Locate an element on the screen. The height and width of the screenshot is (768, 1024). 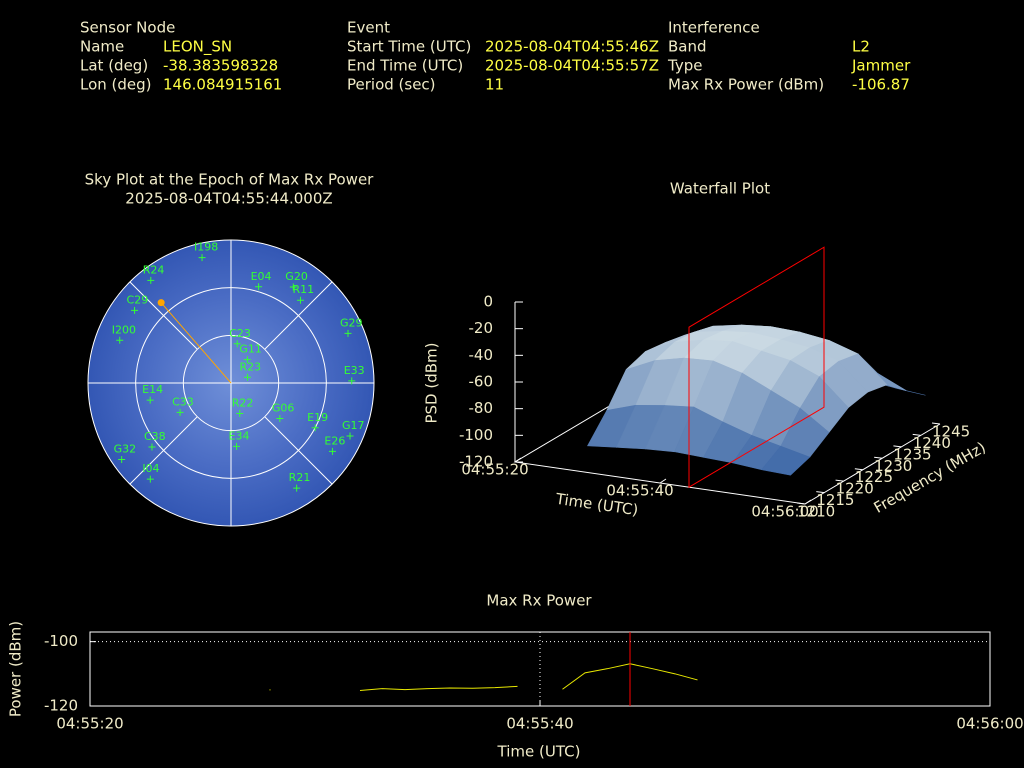
y-tick-label: 1220 is located at coordinates (855, 489).